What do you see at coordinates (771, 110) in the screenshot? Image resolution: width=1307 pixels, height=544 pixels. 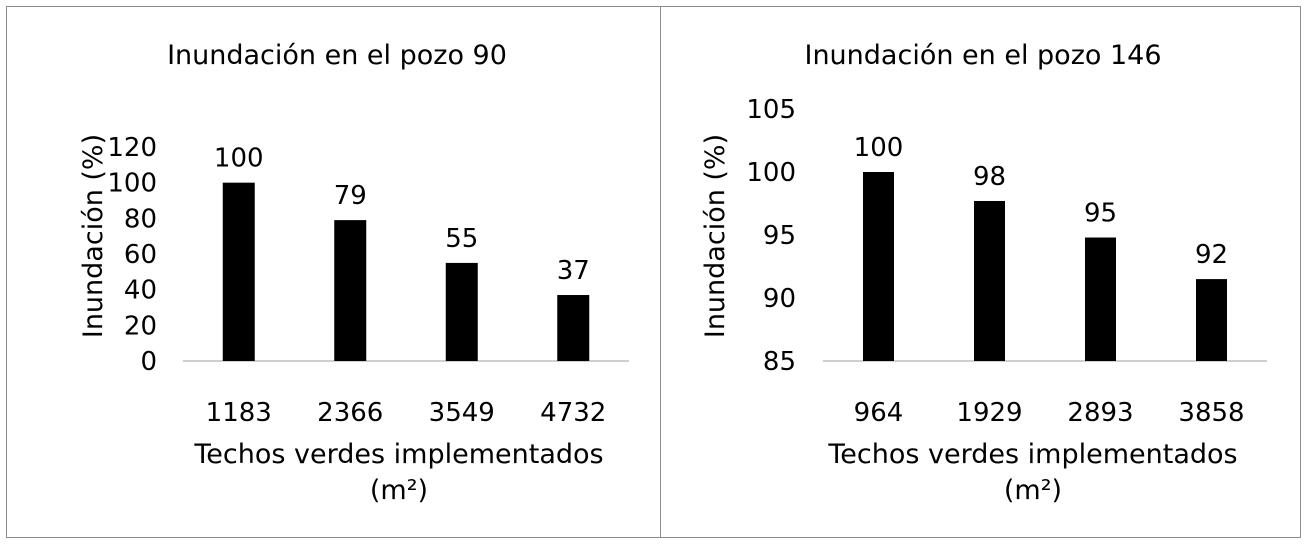 I see `y-tick-label: 105` at bounding box center [771, 110].